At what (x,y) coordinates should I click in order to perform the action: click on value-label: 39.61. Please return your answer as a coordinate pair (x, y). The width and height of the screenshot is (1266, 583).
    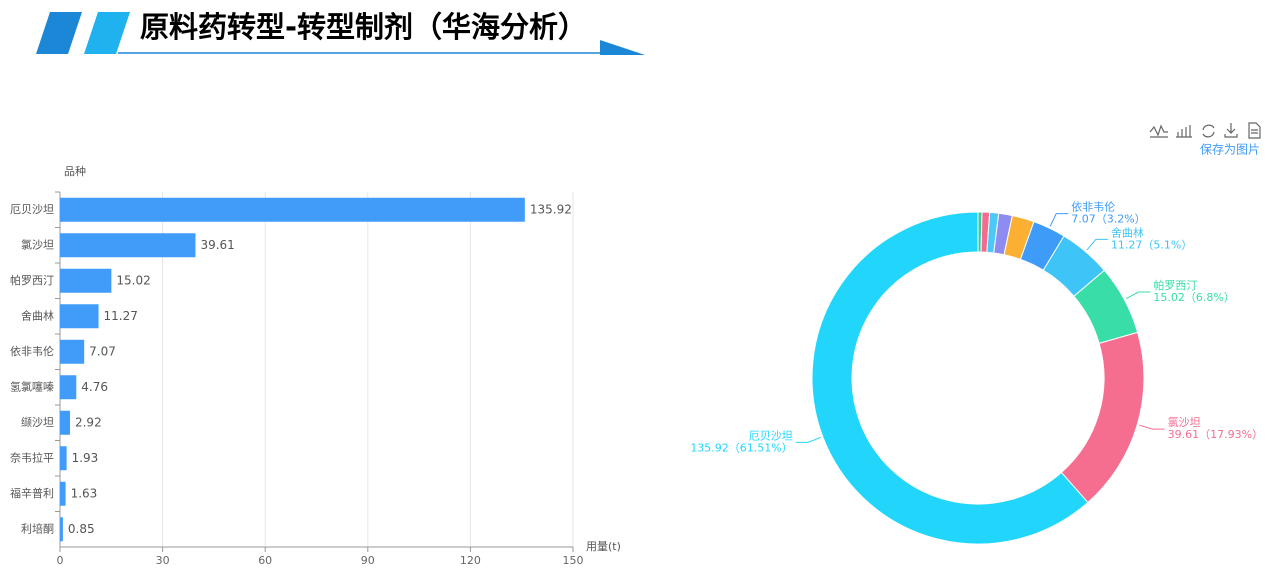
    Looking at the image, I should click on (217, 245).